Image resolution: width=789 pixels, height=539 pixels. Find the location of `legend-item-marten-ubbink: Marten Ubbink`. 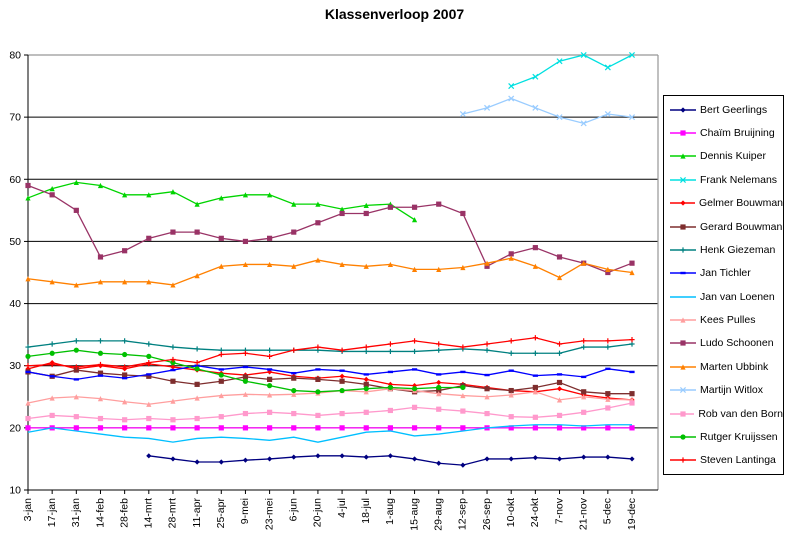

legend-item-marten-ubbink: Marten Ubbink is located at coordinates (726, 367).